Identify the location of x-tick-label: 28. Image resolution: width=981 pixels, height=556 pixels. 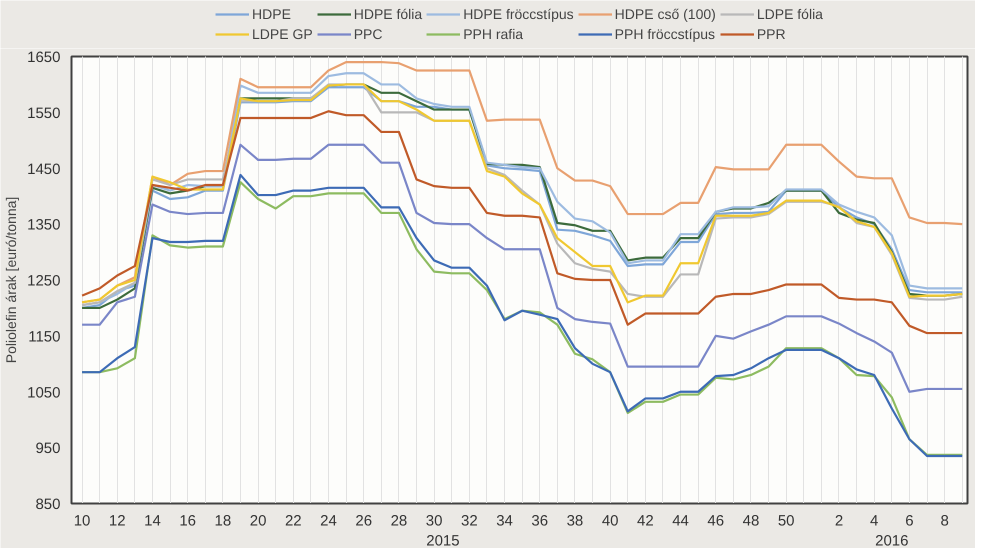
(399, 521).